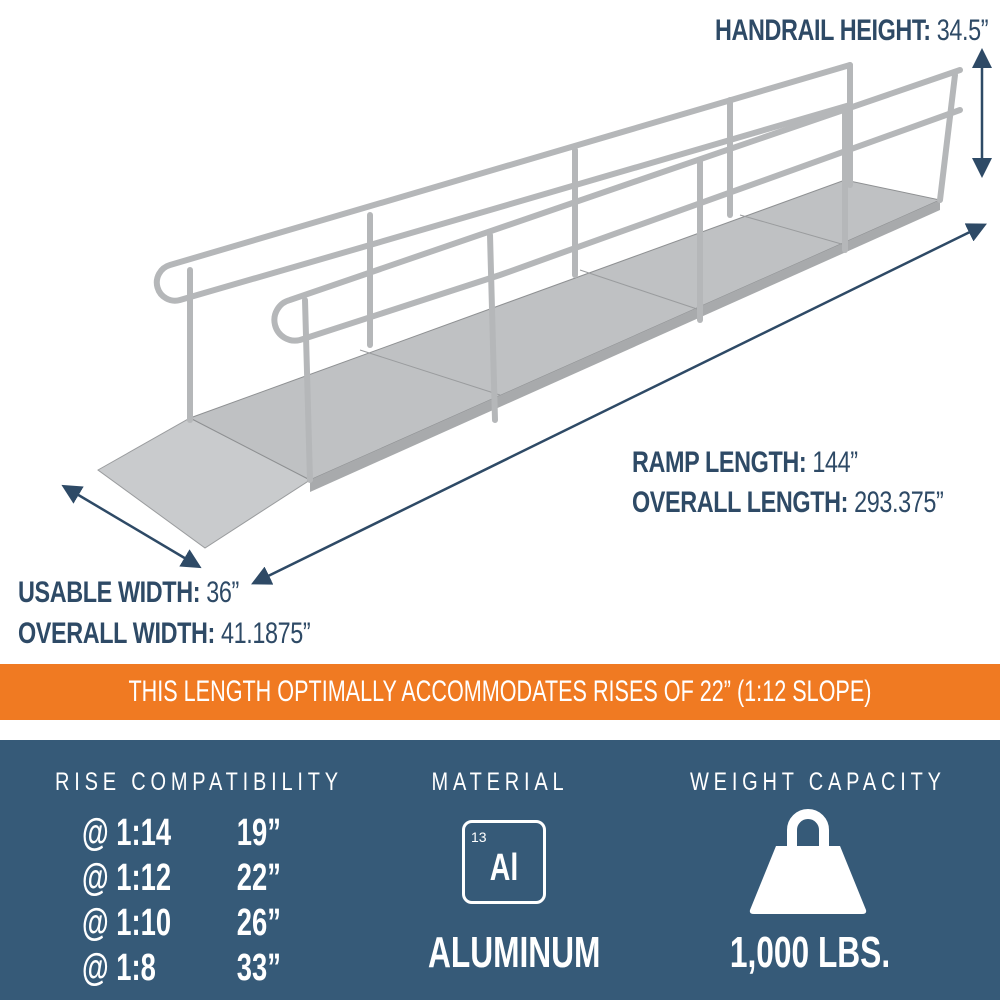 This screenshot has width=1000, height=1000. Describe the element at coordinates (199, 782) in the screenshot. I see `rise-title: RISE COMPATIBILITY` at that location.